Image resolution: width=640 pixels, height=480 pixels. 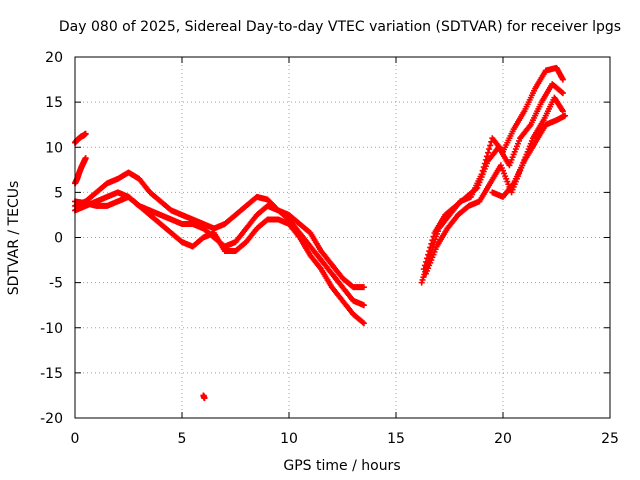 I want to click on y-tick-label: 5, so click(x=58, y=193).